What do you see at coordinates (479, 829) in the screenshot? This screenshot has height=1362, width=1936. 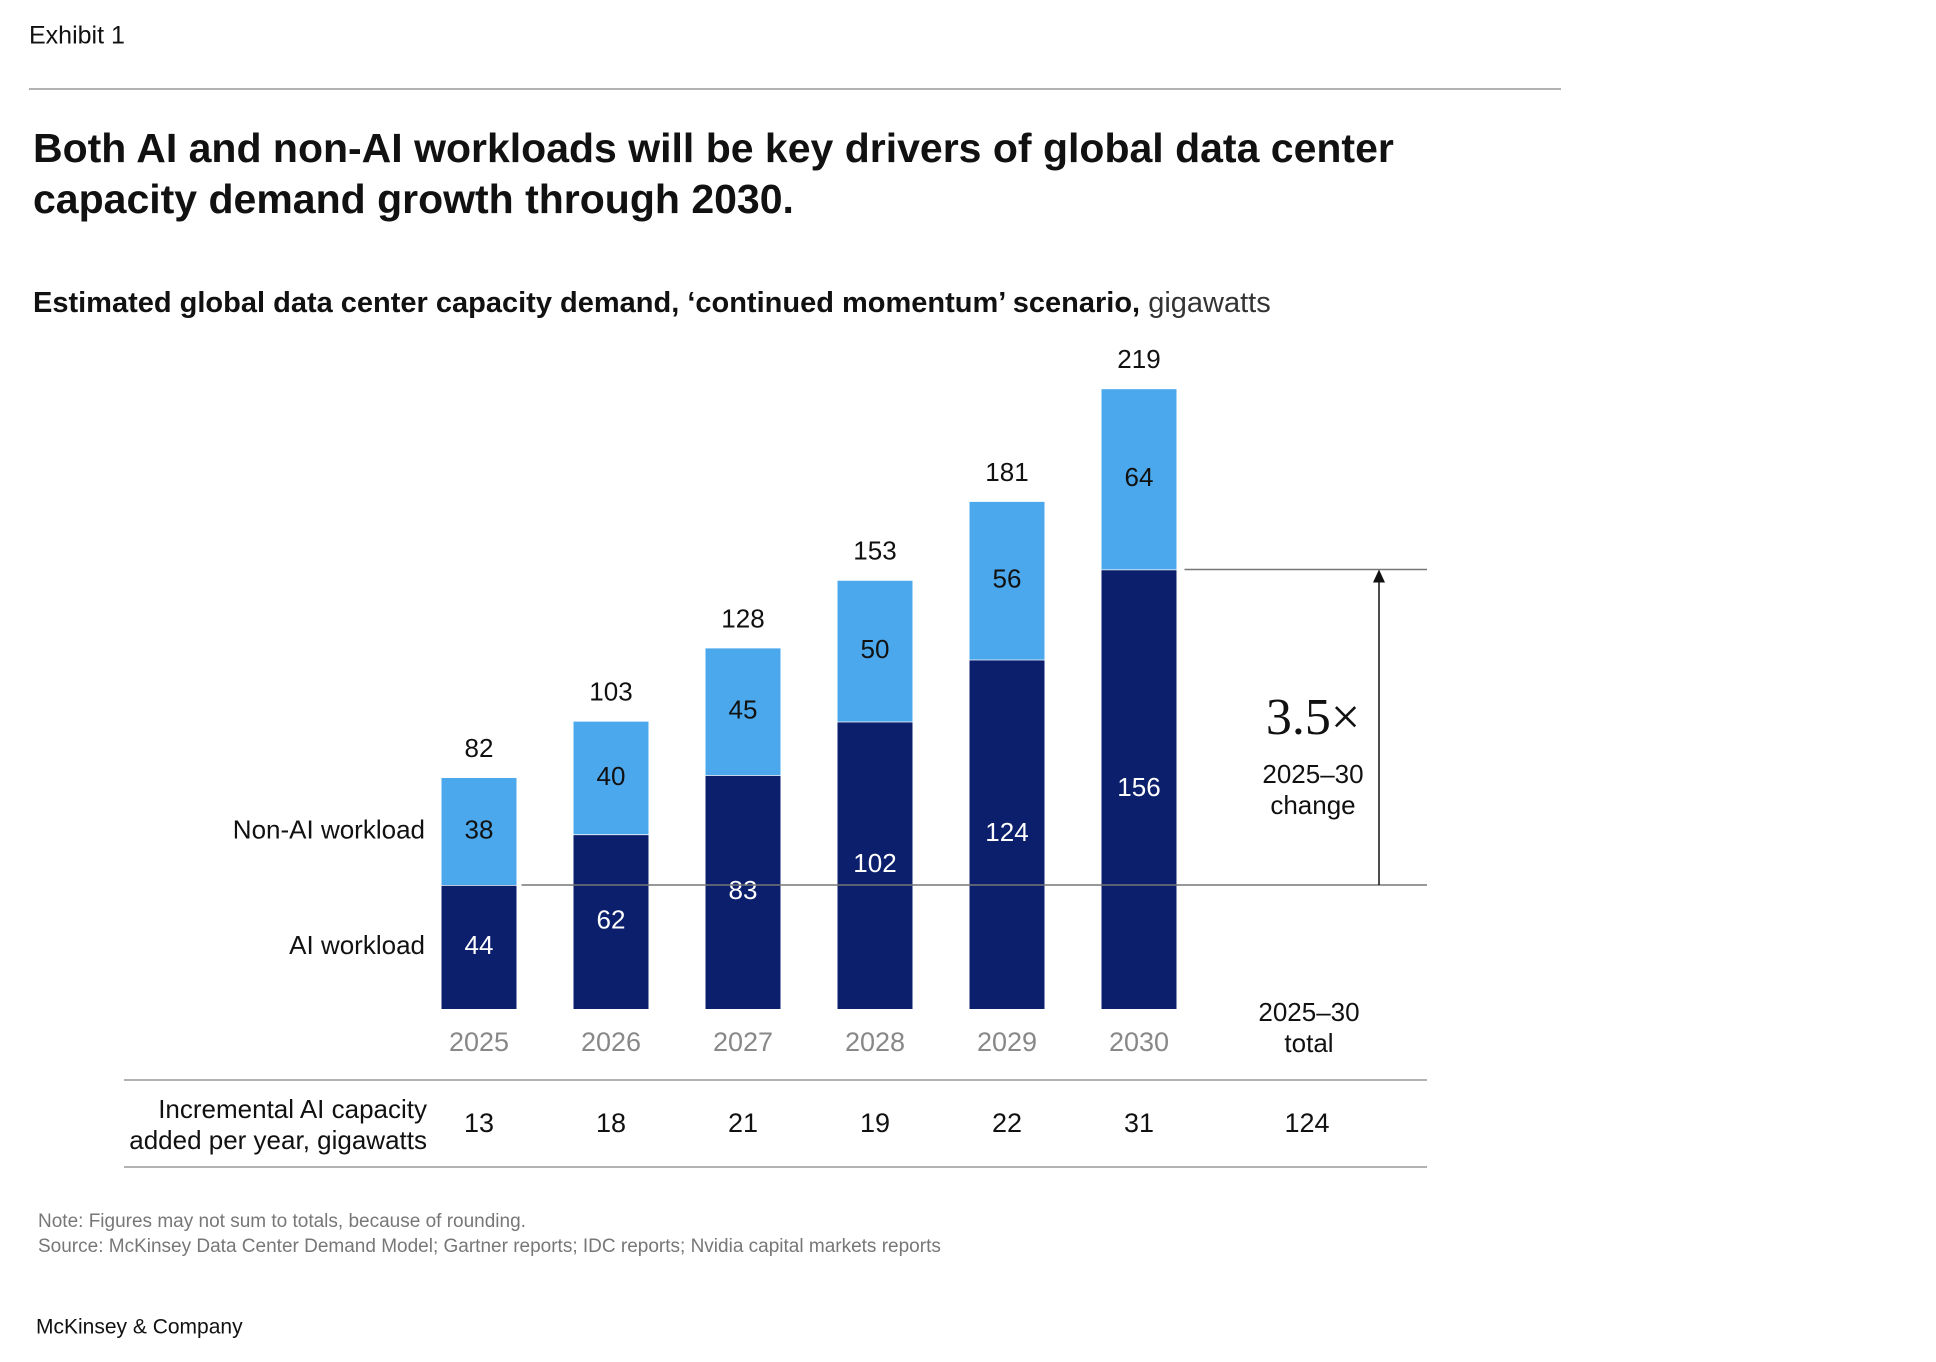 I see `value-label: 38` at bounding box center [479, 829].